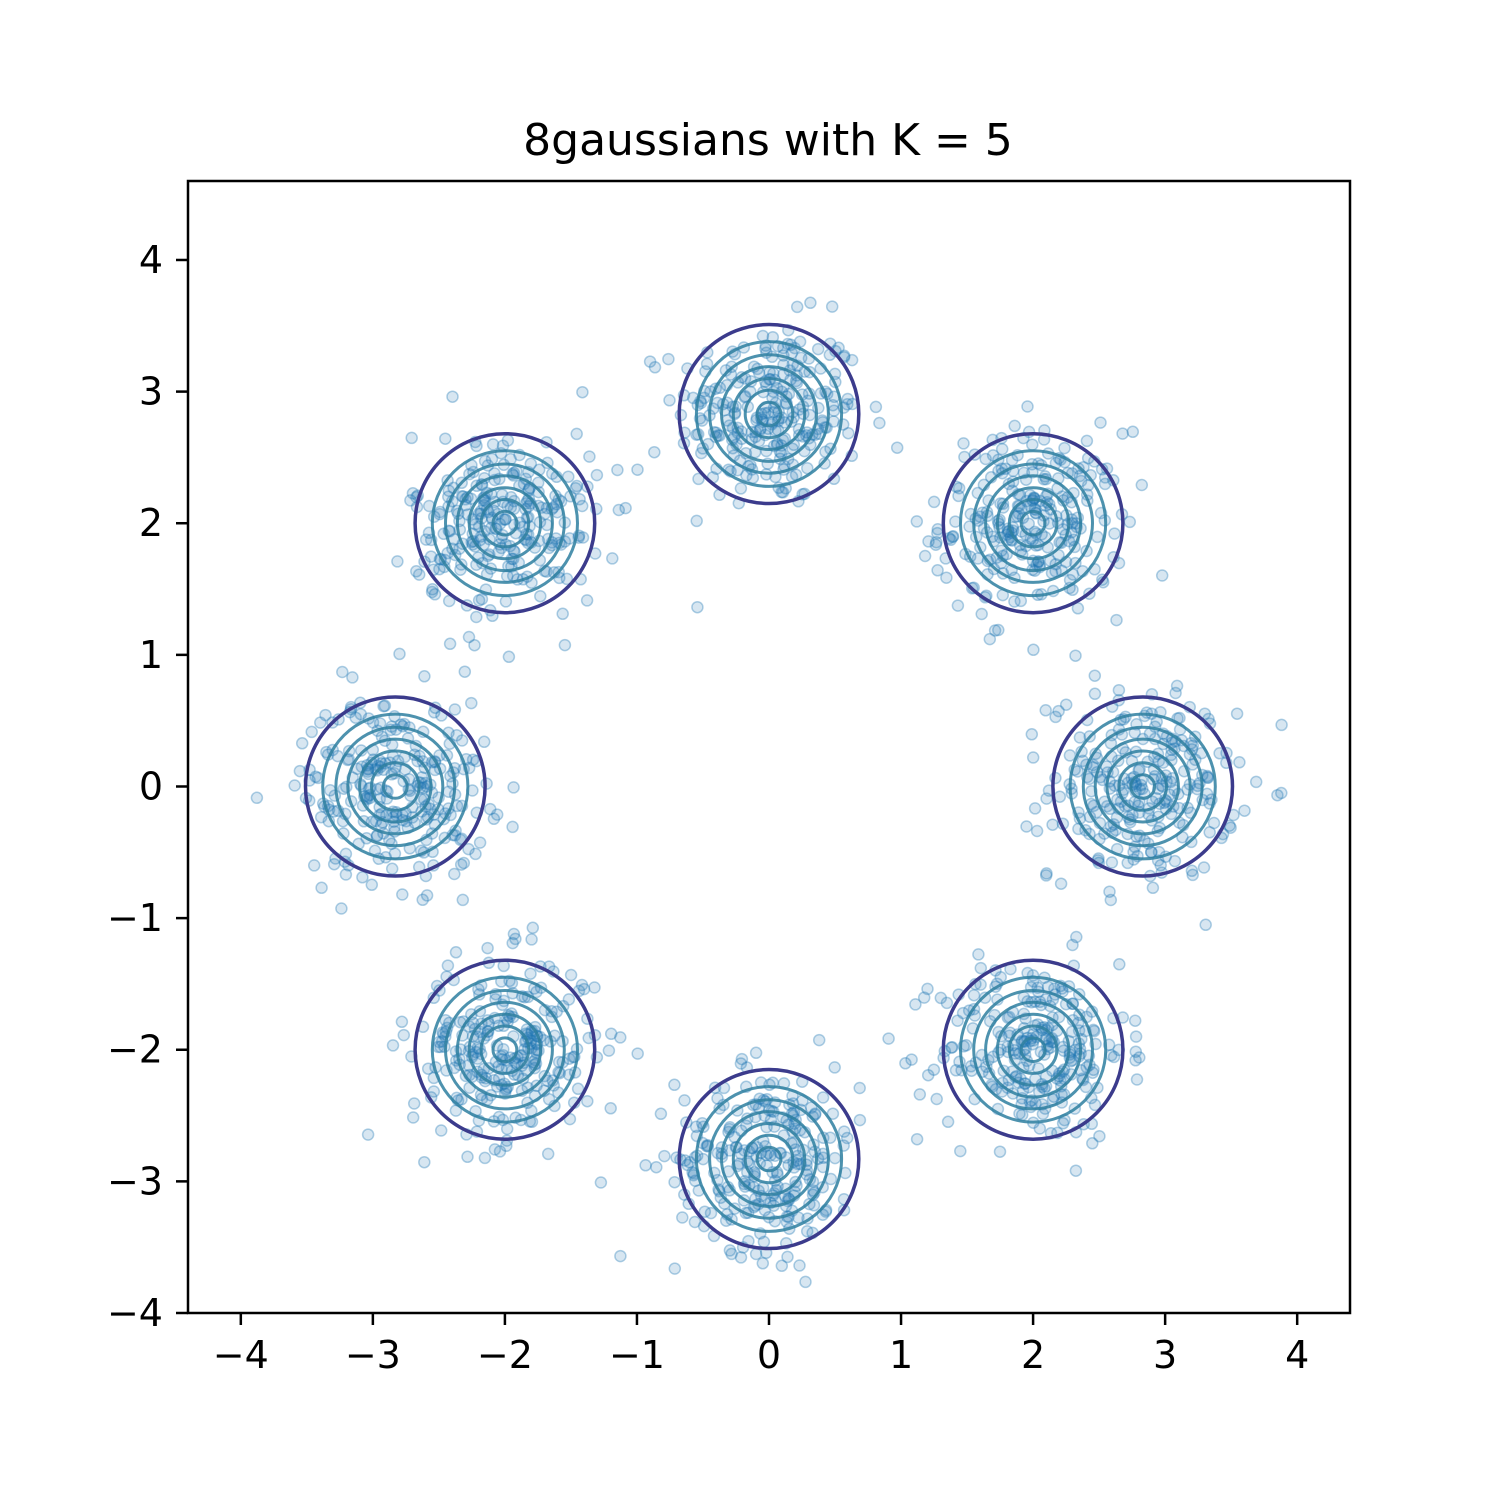  Describe the element at coordinates (373, 1355) in the screenshot. I see `x-tick-label: −3` at that location.